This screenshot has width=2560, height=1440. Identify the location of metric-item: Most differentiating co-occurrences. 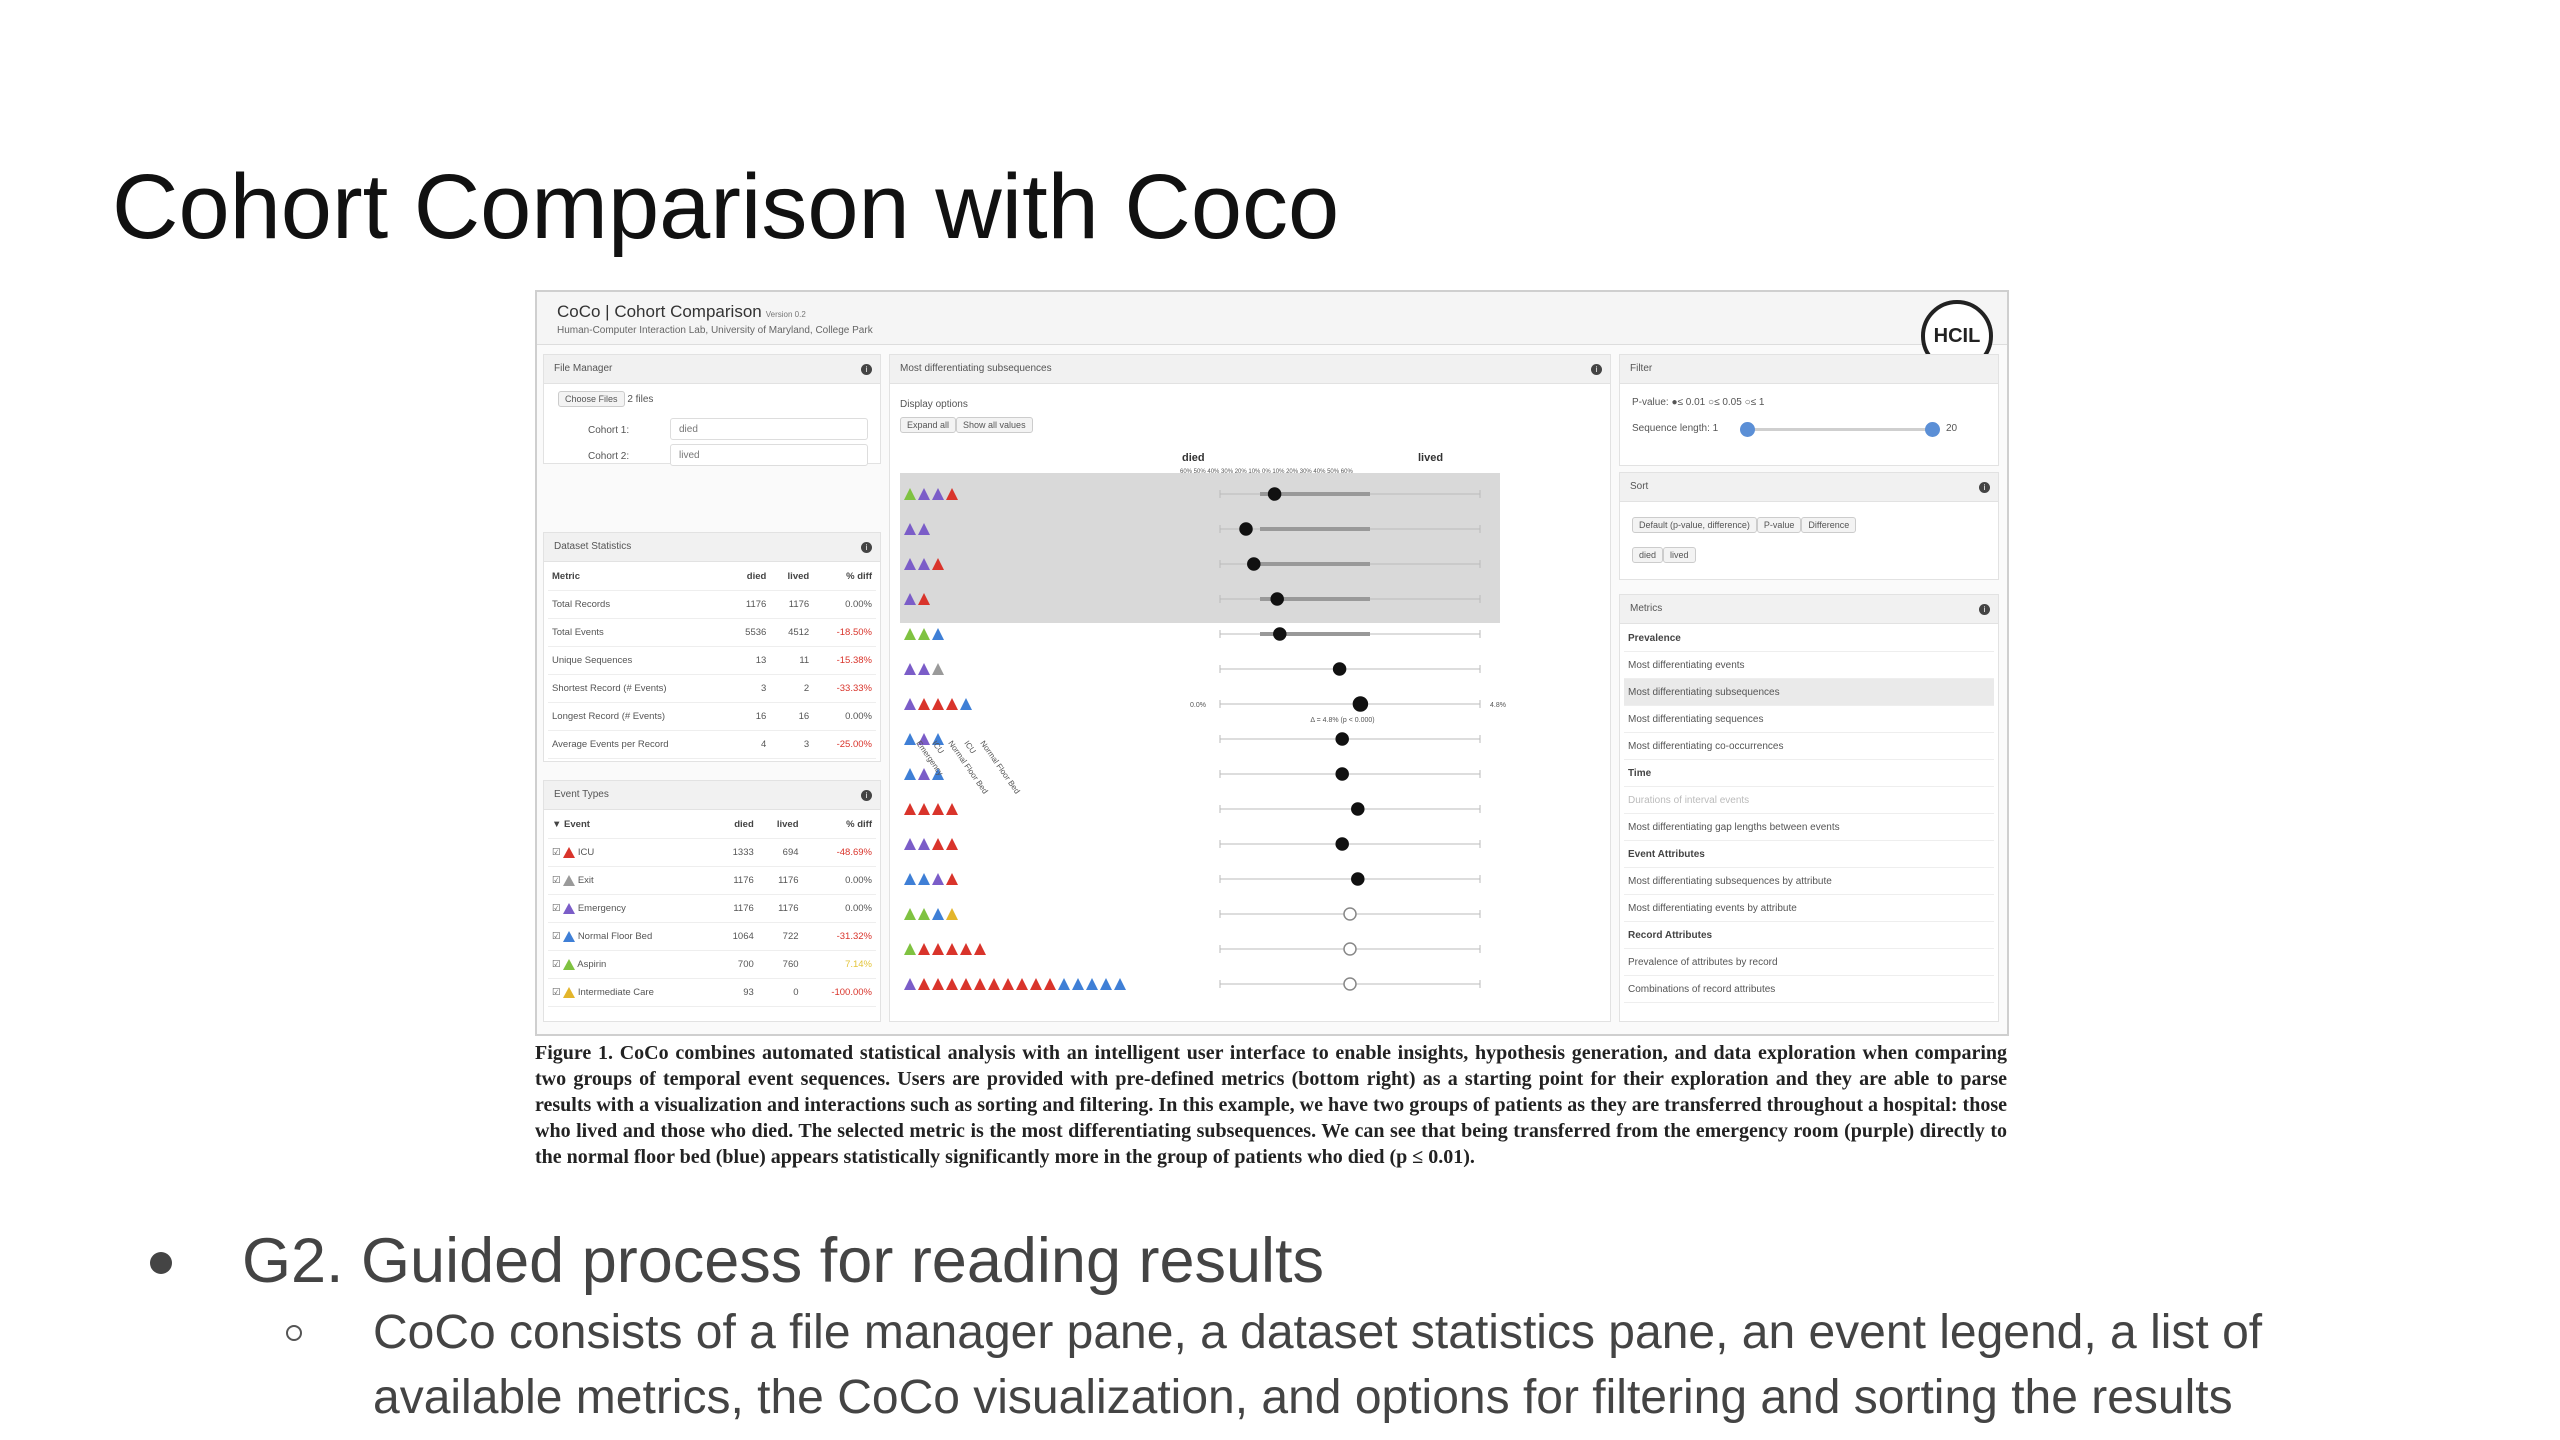
(1809, 746).